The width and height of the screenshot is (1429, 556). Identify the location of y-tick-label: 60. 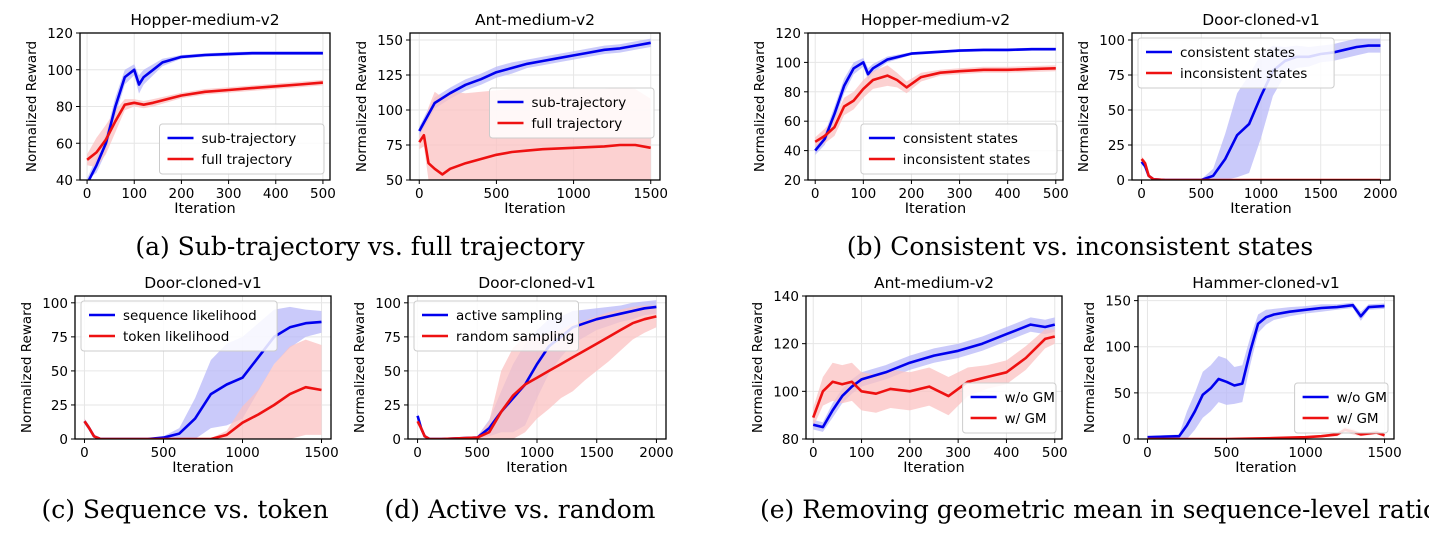
(64, 144).